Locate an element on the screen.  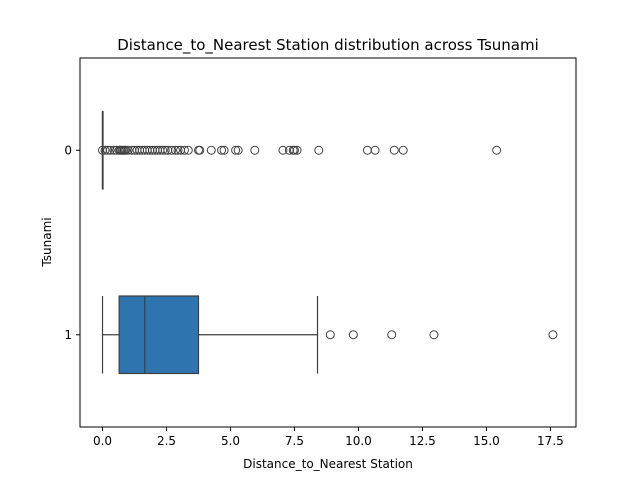
x-tick-label: 17.5 is located at coordinates (550, 441).